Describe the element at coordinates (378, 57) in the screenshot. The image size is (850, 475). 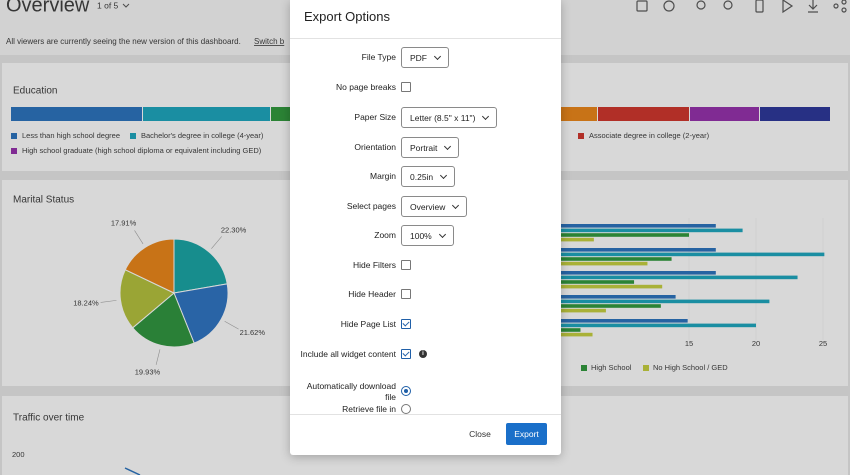
I see `field-label: File Type` at that location.